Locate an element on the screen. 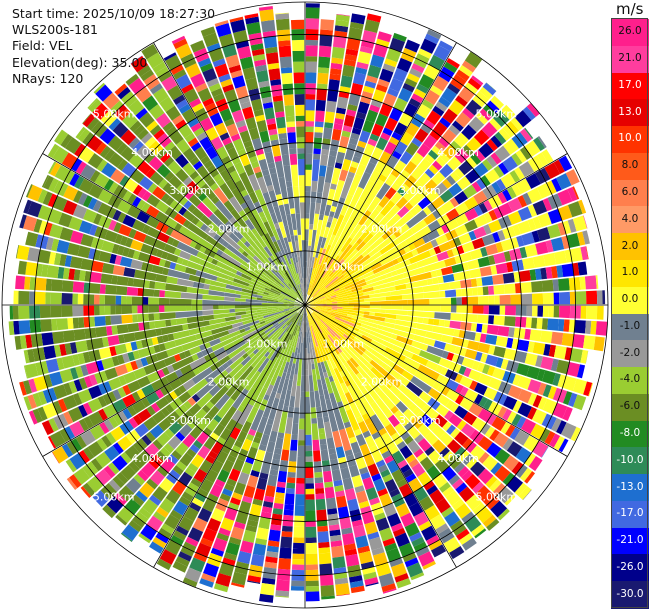 The image size is (650, 610). range-ring-label: 4.00km is located at coordinates (152, 458).